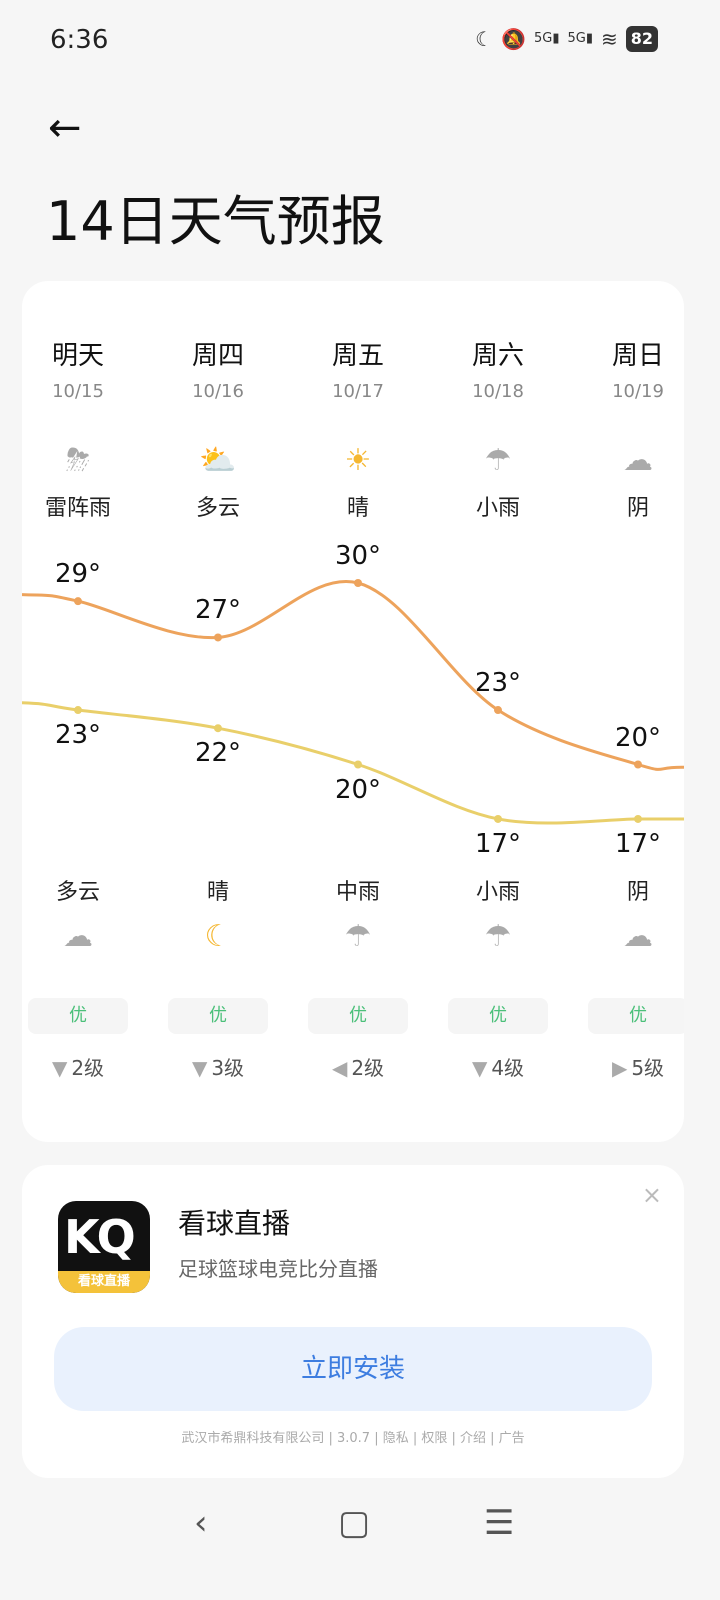 This screenshot has height=1600, width=720. What do you see at coordinates (641, 39) in the screenshot?
I see `battery-icon: 82` at bounding box center [641, 39].